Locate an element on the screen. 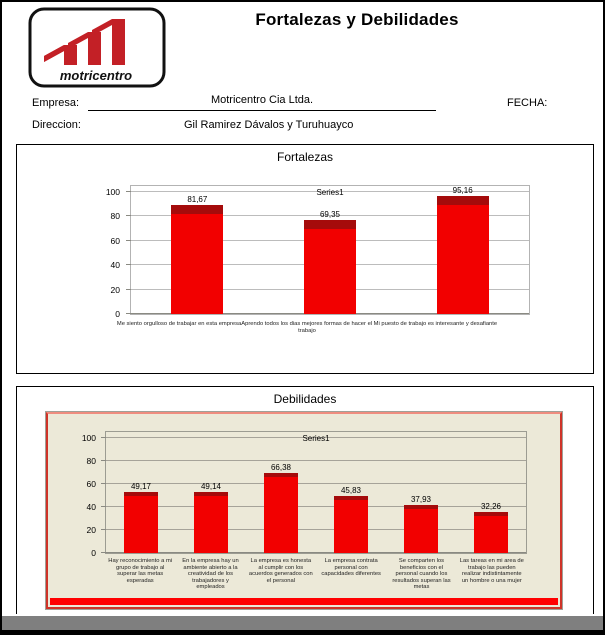 The width and height of the screenshot is (605, 635). bar-value-label: 66,38 is located at coordinates (281, 467).